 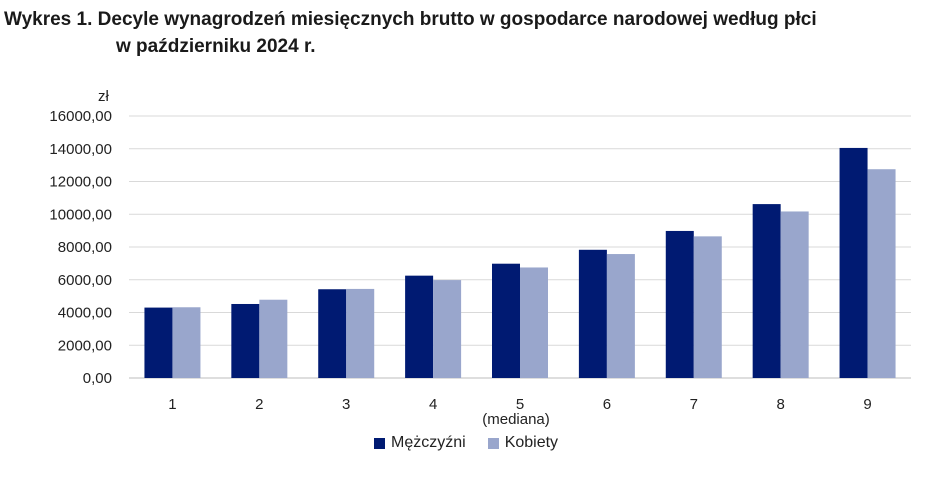 What do you see at coordinates (516, 419) in the screenshot?
I see `x-tick-sublabel: (mediana)` at bounding box center [516, 419].